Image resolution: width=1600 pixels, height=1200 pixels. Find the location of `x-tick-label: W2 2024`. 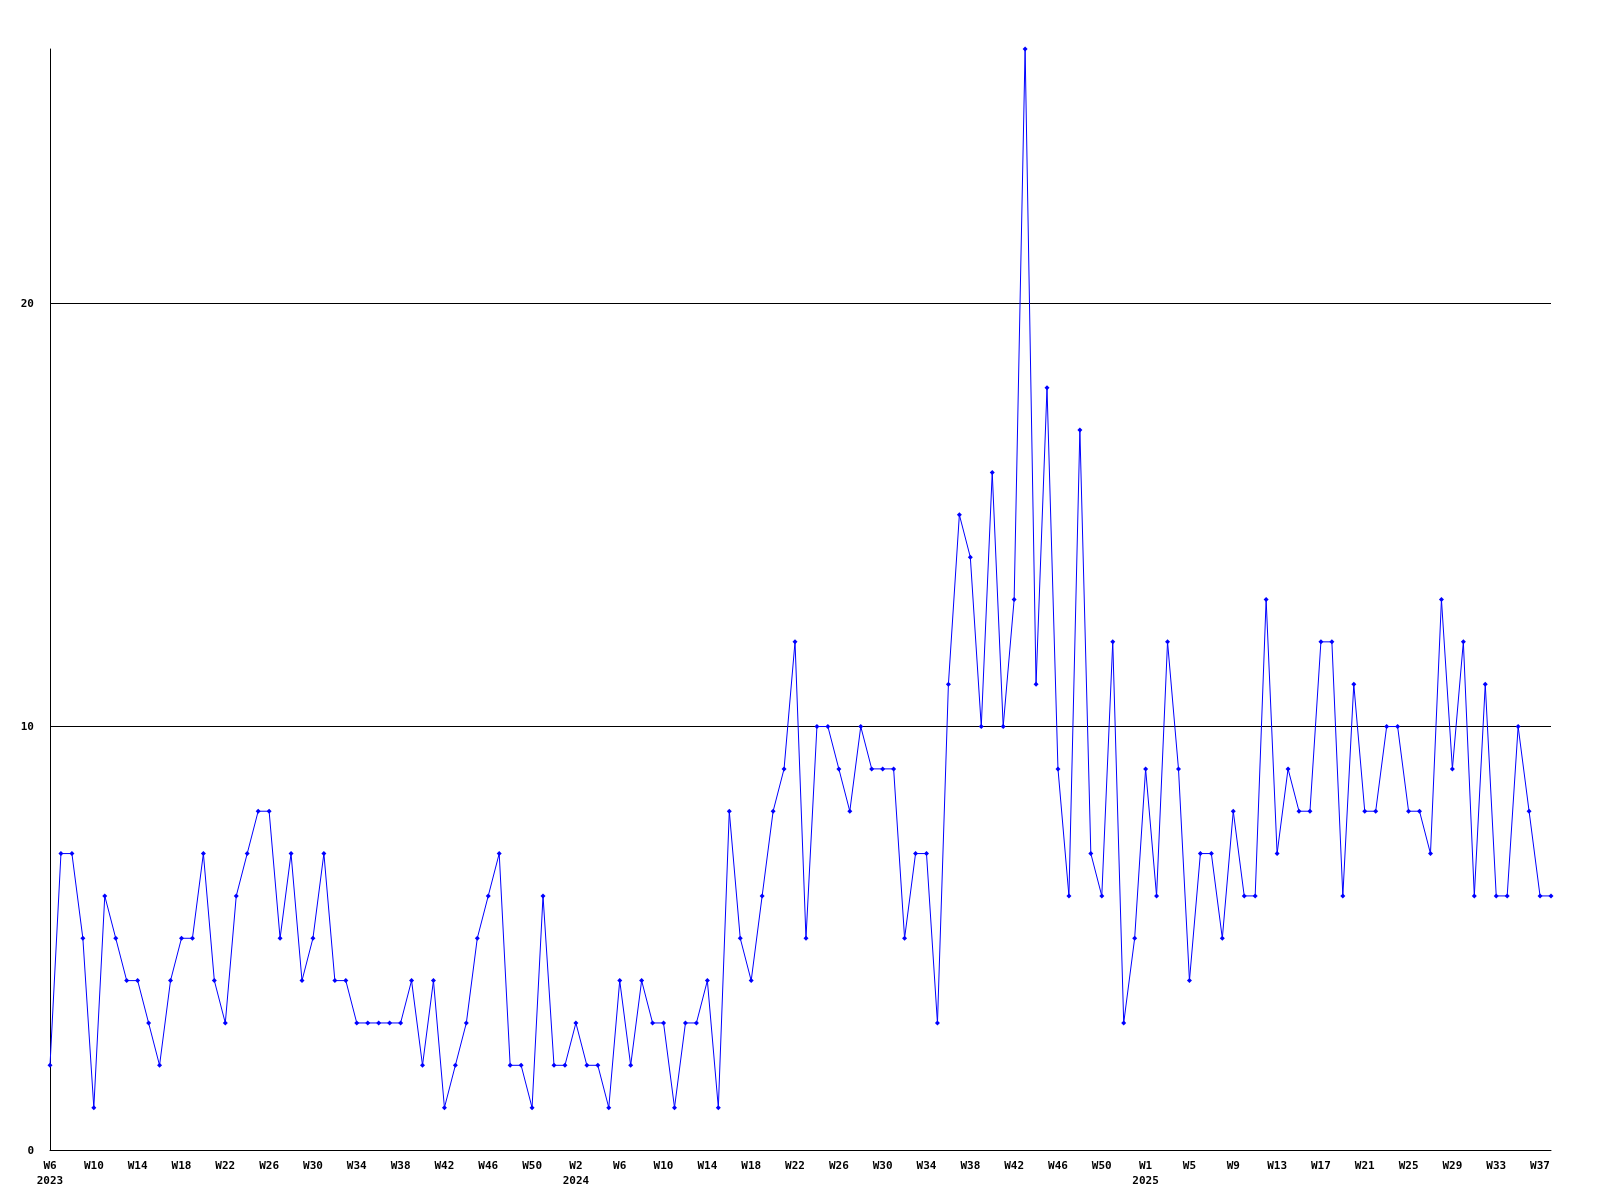

x-tick-label: W2 2024 is located at coordinates (576, 1173).